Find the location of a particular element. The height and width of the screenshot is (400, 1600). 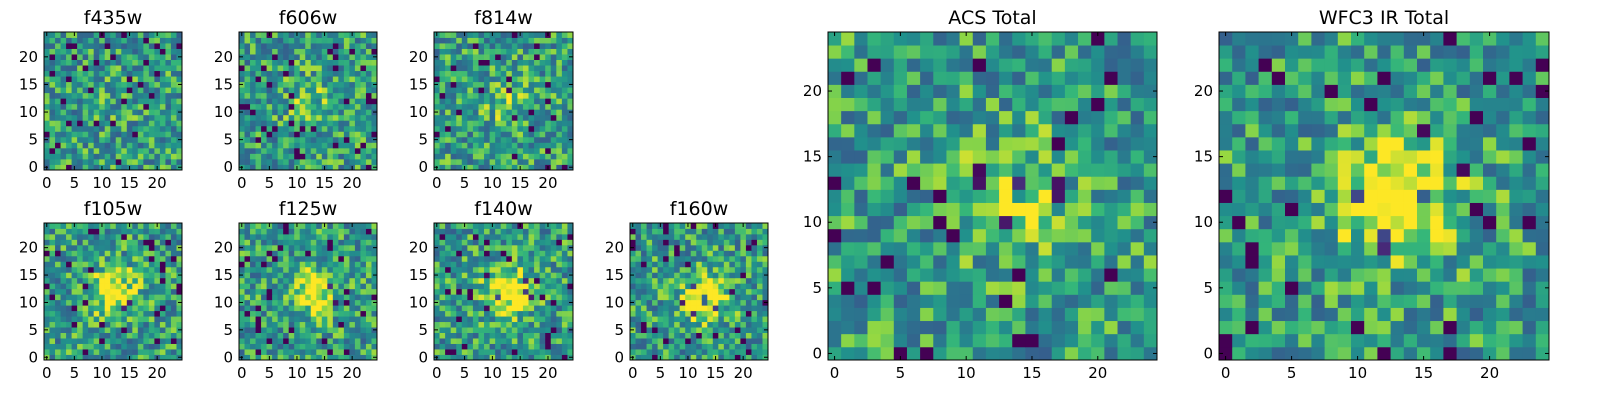

x-tick-label: 10 is located at coordinates (296, 373).